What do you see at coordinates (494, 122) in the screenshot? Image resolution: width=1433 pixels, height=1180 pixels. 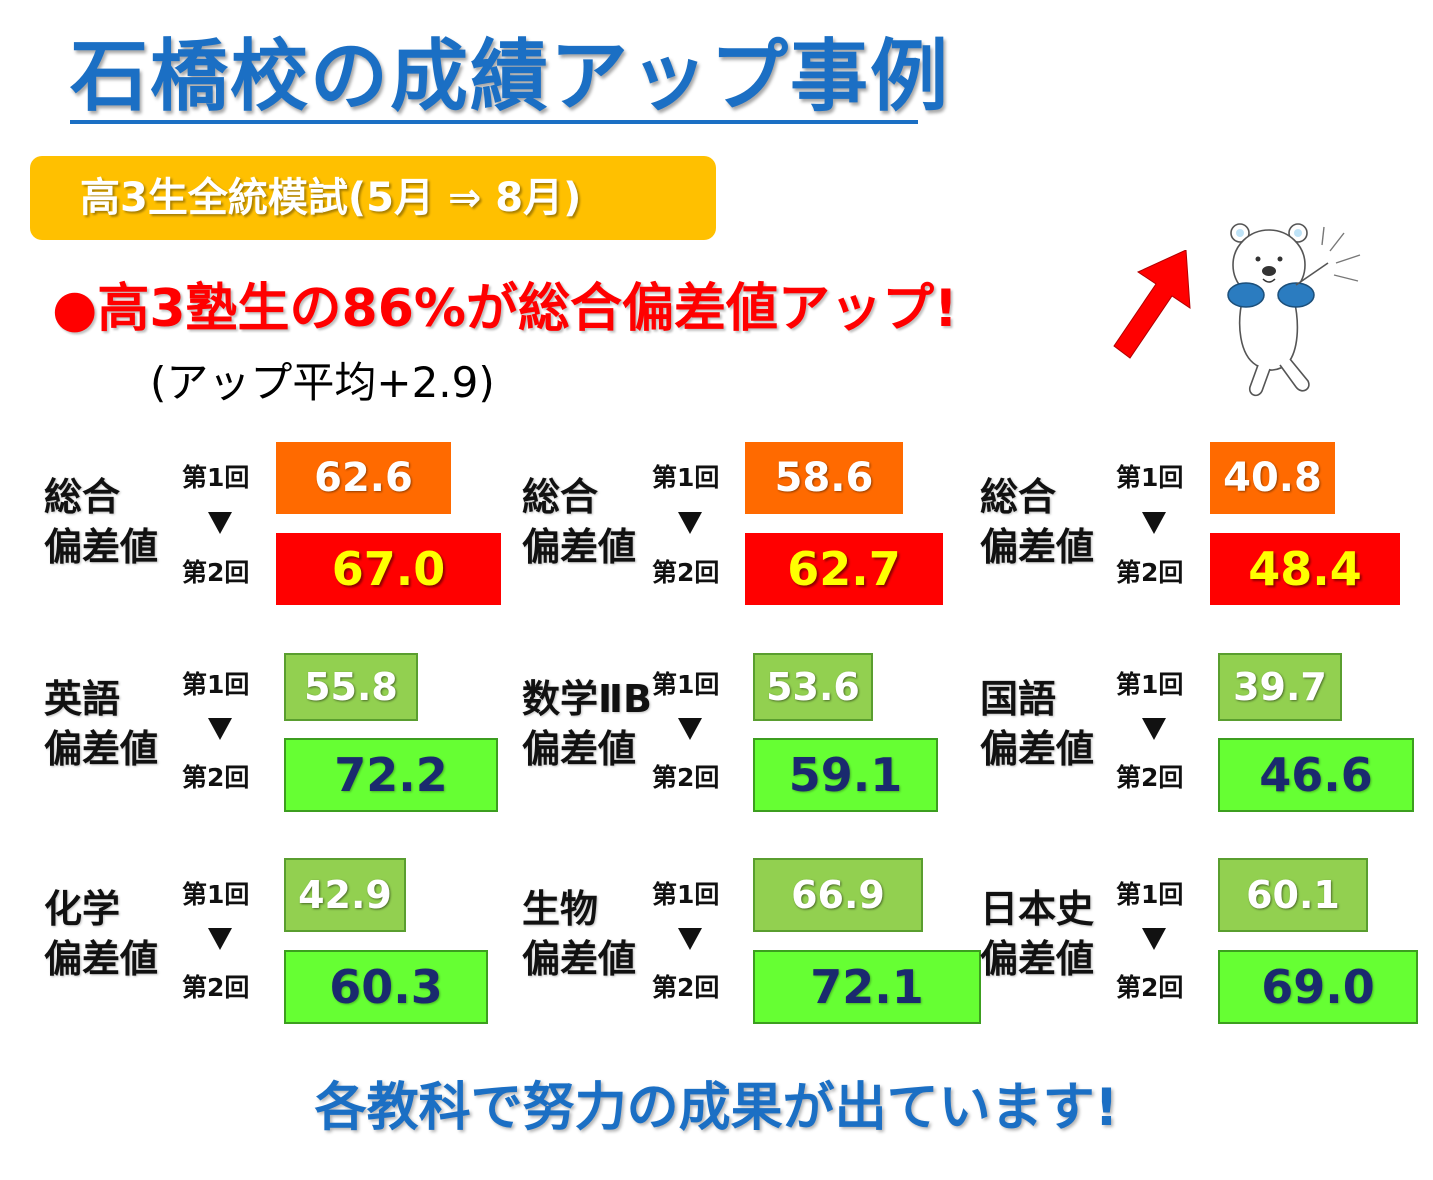 I see `title-underline` at bounding box center [494, 122].